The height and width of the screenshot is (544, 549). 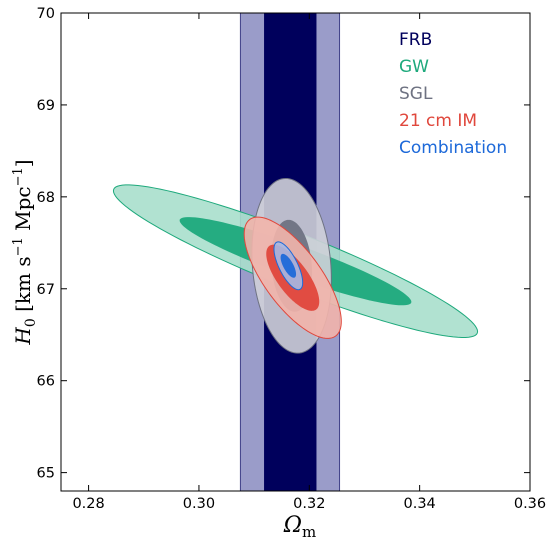 I want to click on x-tick-label: 0.32, so click(x=309, y=504).